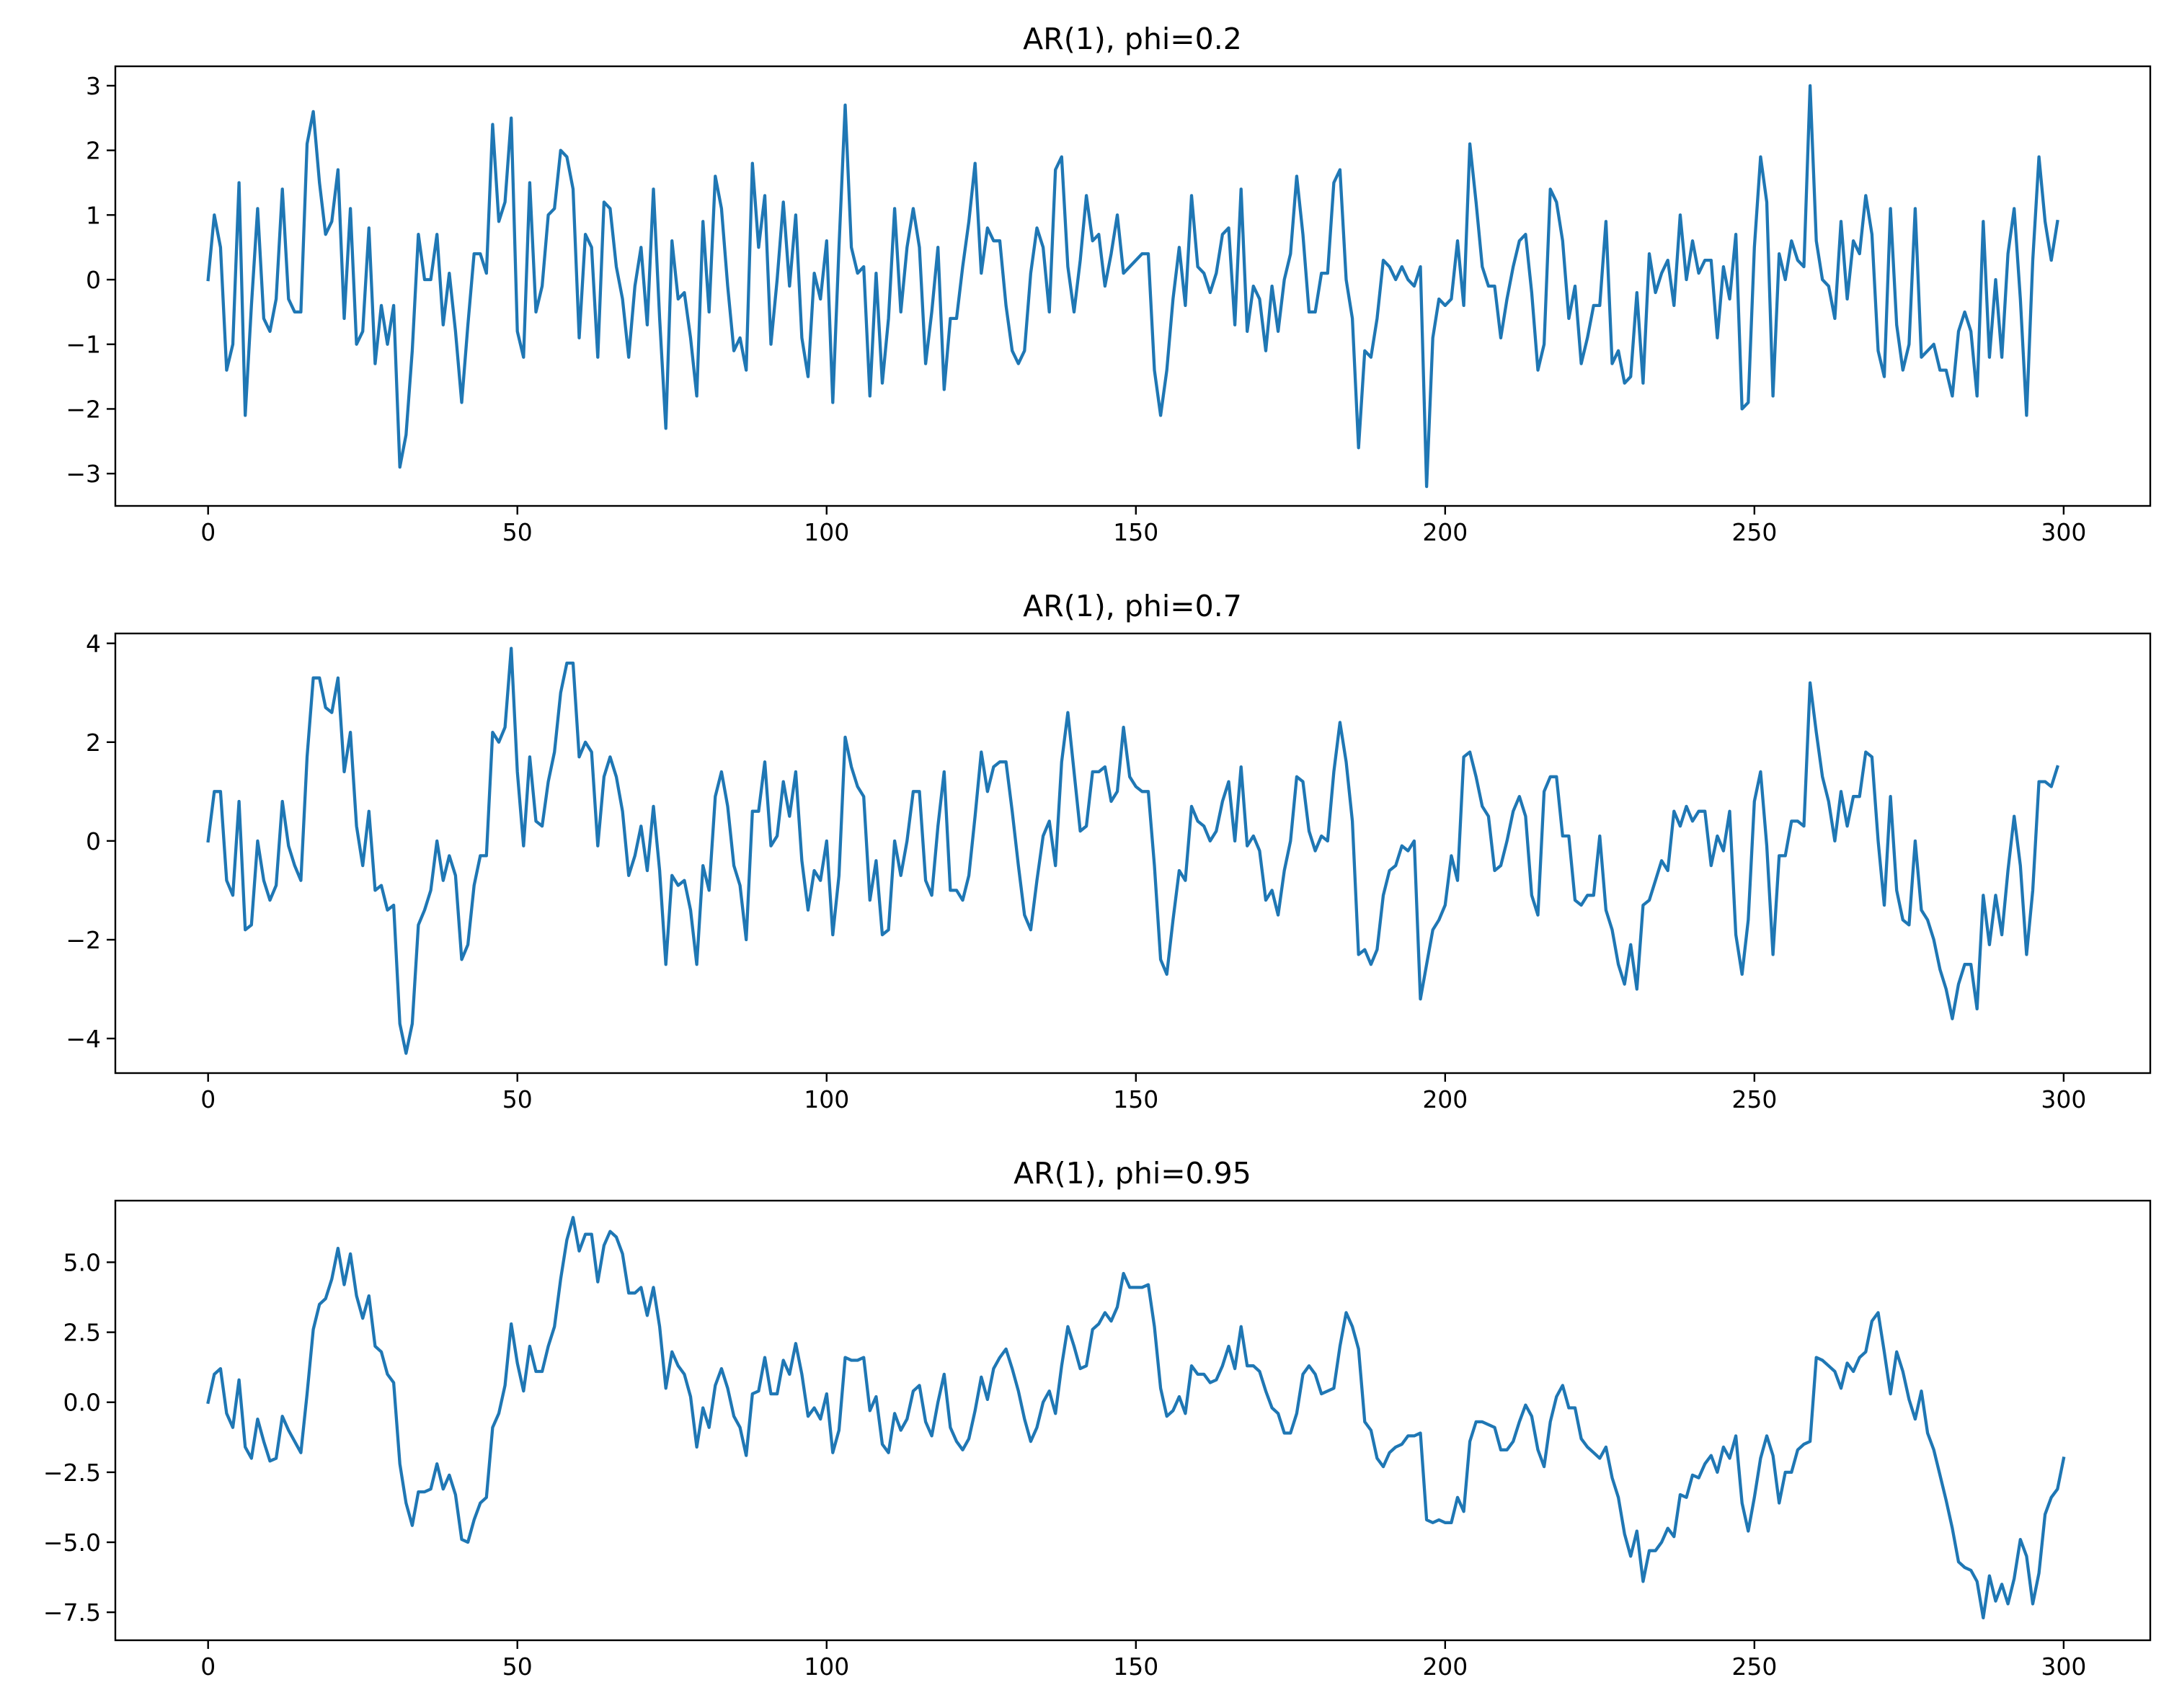  I want to click on y-tick-label: 1, so click(93, 215).